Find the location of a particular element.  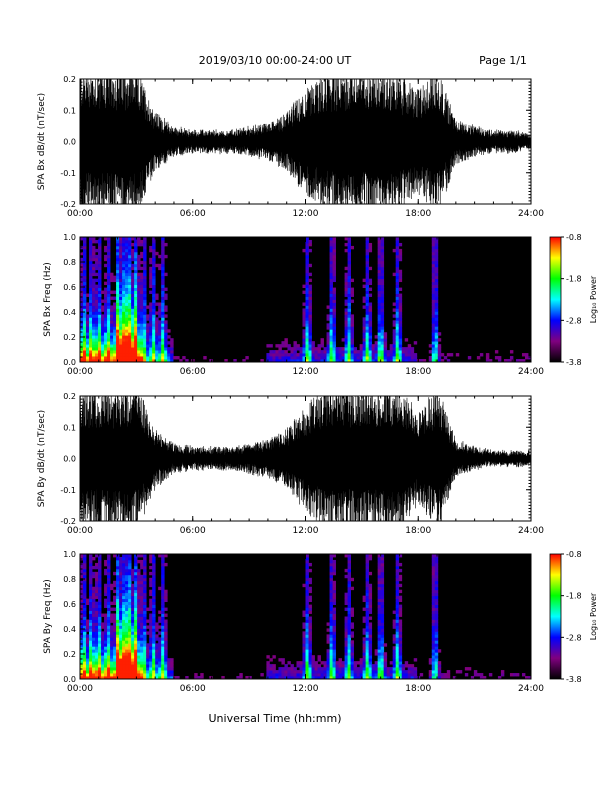

x-tick-label: 24:00 is located at coordinates (531, 689).